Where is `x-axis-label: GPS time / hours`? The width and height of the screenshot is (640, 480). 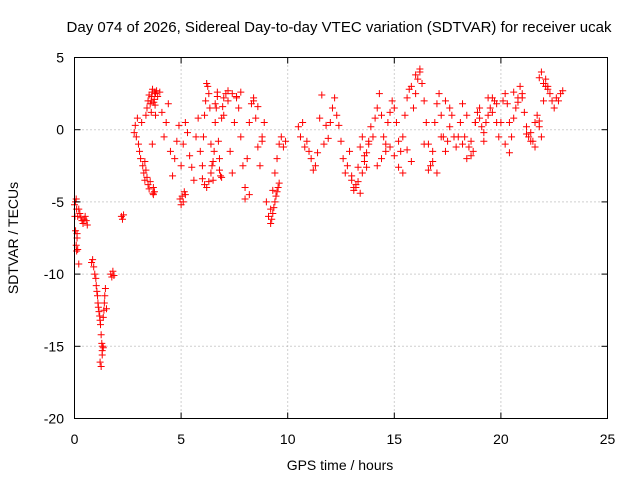
x-axis-label: GPS time / hours is located at coordinates (340, 465).